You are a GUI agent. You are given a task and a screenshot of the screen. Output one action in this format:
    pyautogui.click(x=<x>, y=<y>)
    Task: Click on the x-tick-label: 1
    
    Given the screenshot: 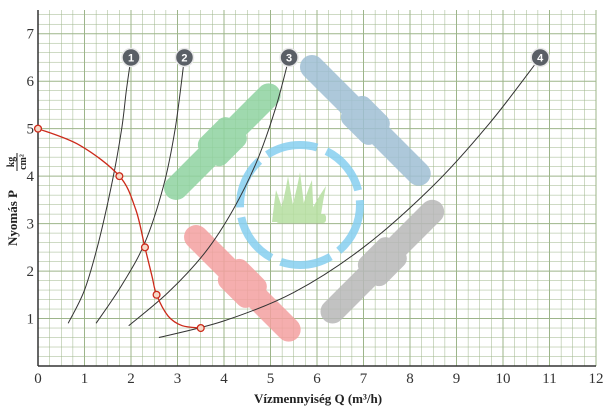 What is the action you would take?
    pyautogui.click(x=85, y=379)
    